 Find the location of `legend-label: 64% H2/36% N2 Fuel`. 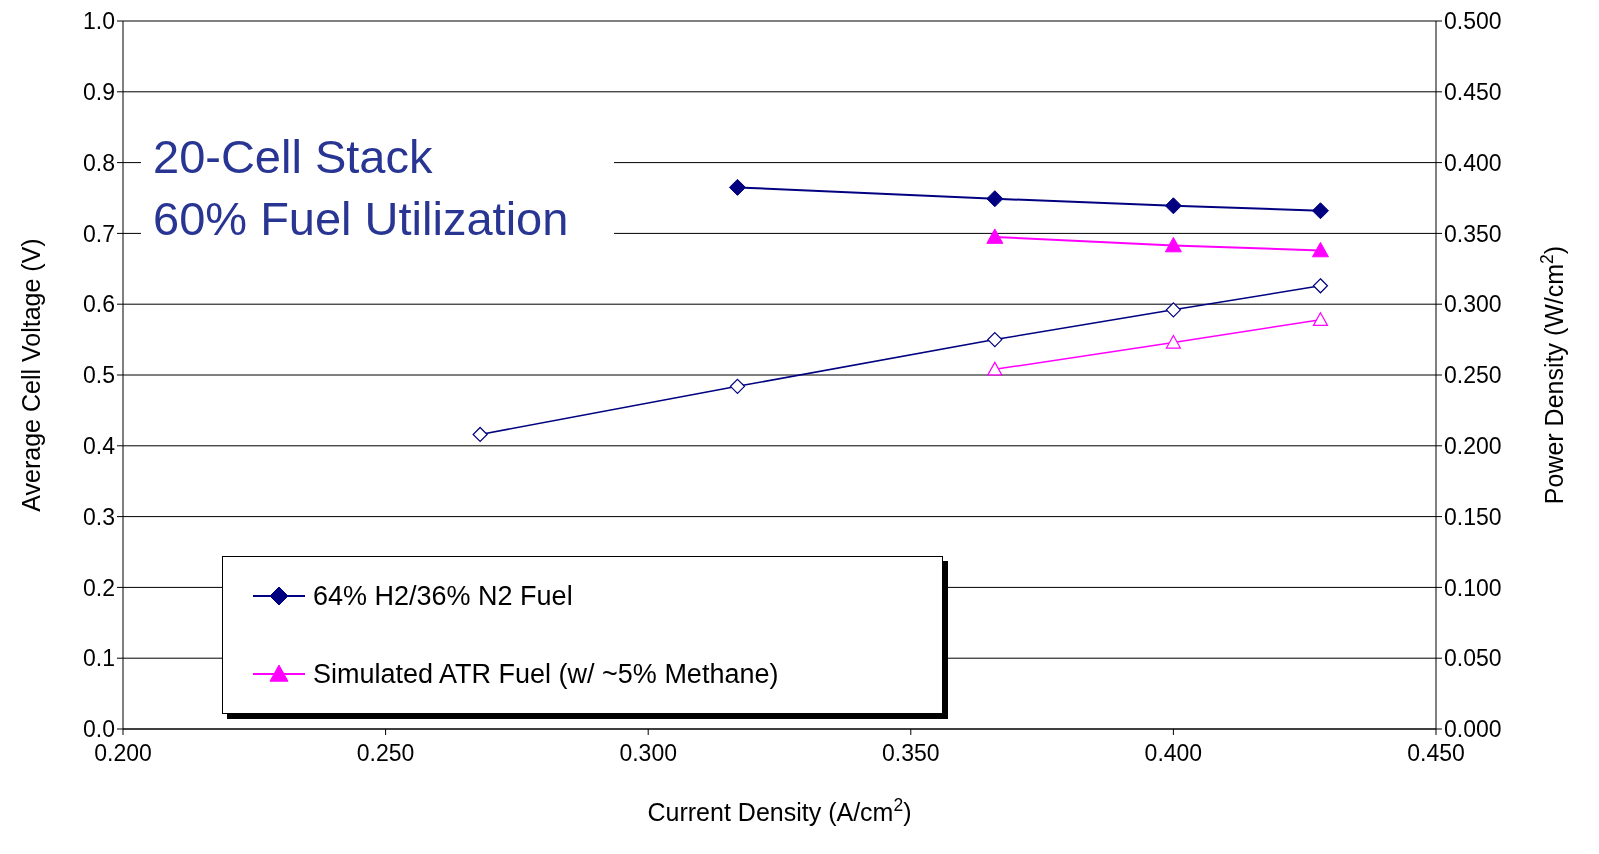

legend-label: 64% H2/36% N2 Fuel is located at coordinates (443, 596).